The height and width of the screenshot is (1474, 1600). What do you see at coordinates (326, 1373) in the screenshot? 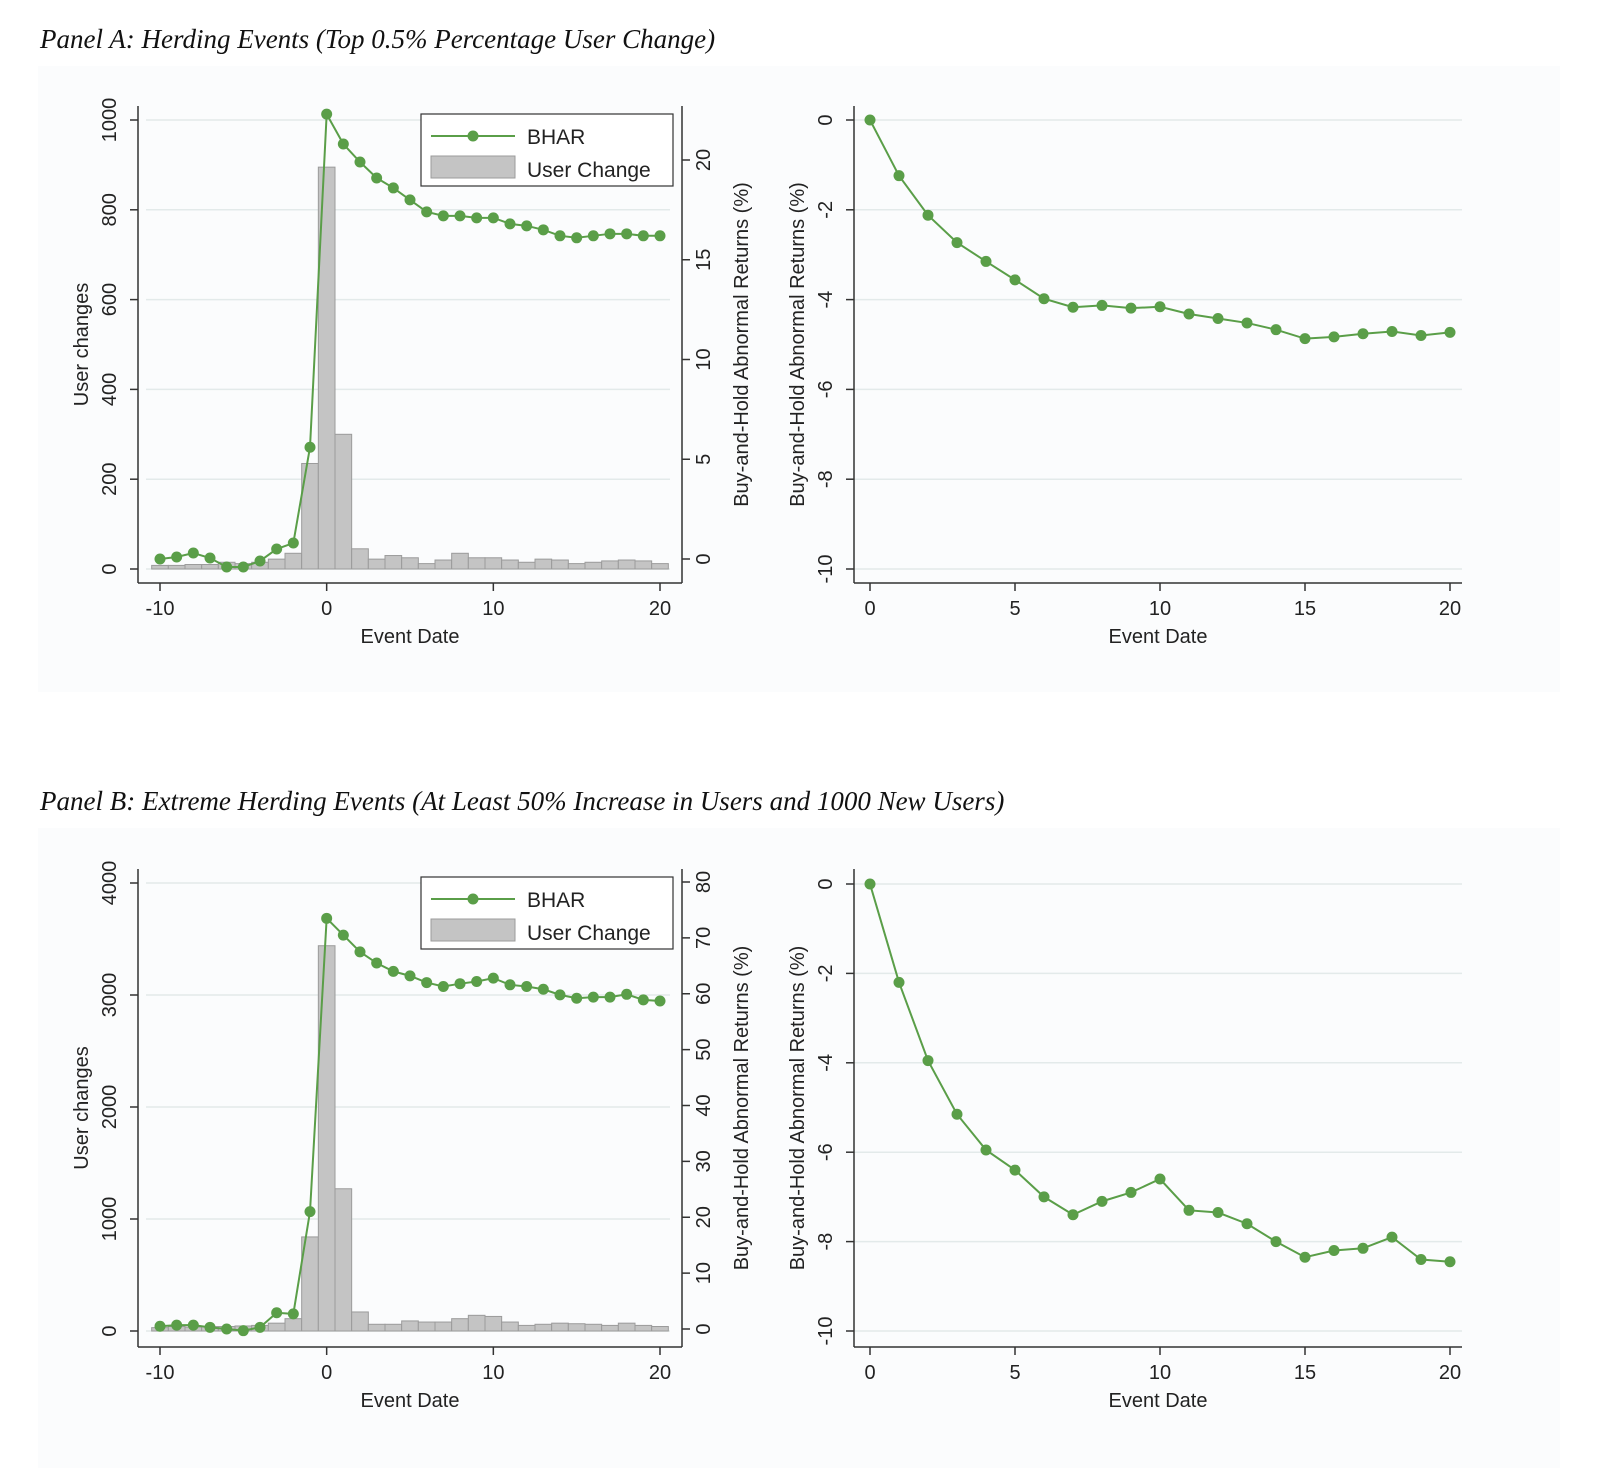
I see `panel-b-left-x-tick-label: 0` at bounding box center [326, 1373].